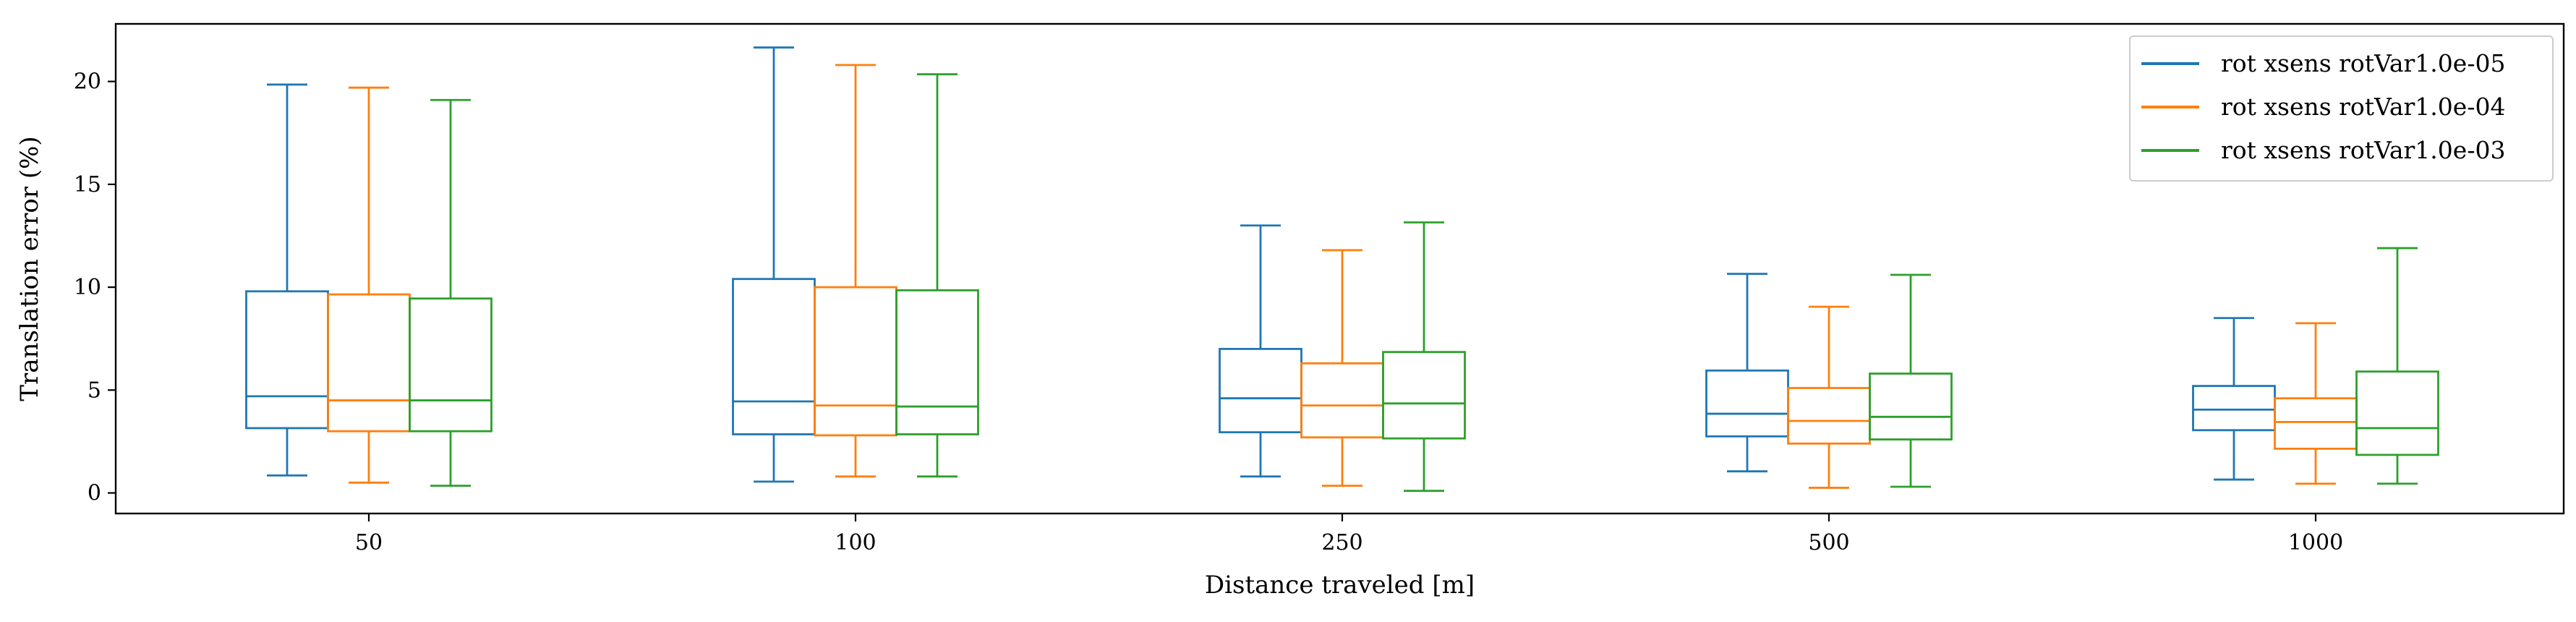 This screenshot has width=2576, height=622. Describe the element at coordinates (87, 82) in the screenshot. I see `y-tick-label: 20` at that location.